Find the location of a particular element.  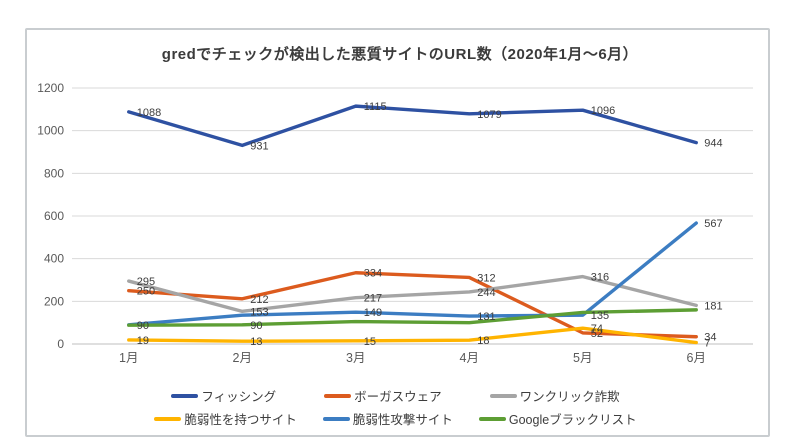

data-label: 567 is located at coordinates (713, 224).